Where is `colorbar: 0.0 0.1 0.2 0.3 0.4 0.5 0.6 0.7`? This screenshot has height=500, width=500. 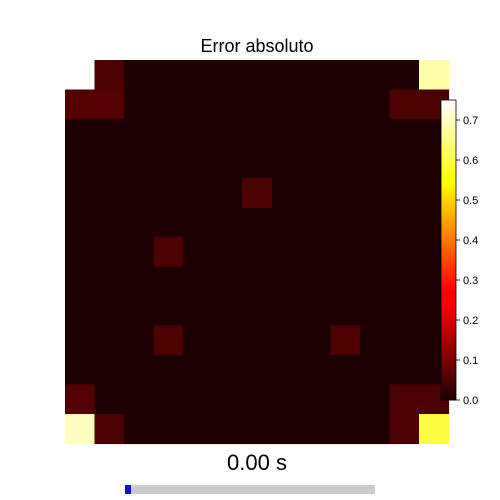 colorbar: 0.0 0.1 0.2 0.3 0.4 0.5 0.6 0.7 is located at coordinates (459, 253).